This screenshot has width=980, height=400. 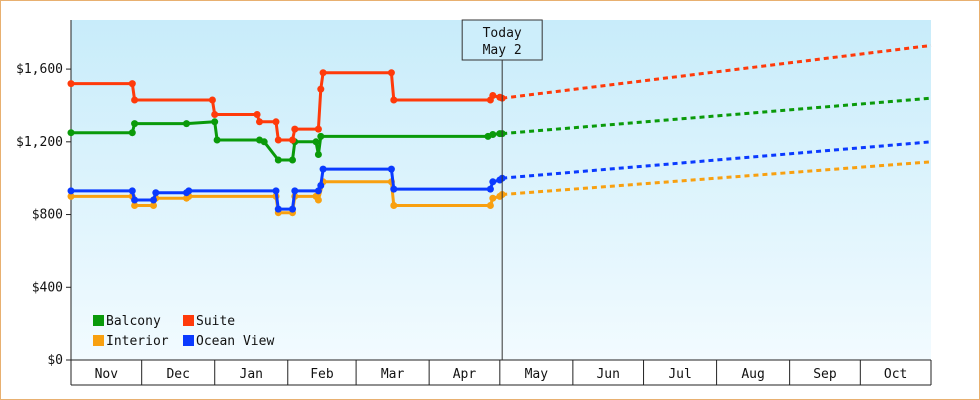 What do you see at coordinates (251, 374) in the screenshot?
I see `month-label: Jan` at bounding box center [251, 374].